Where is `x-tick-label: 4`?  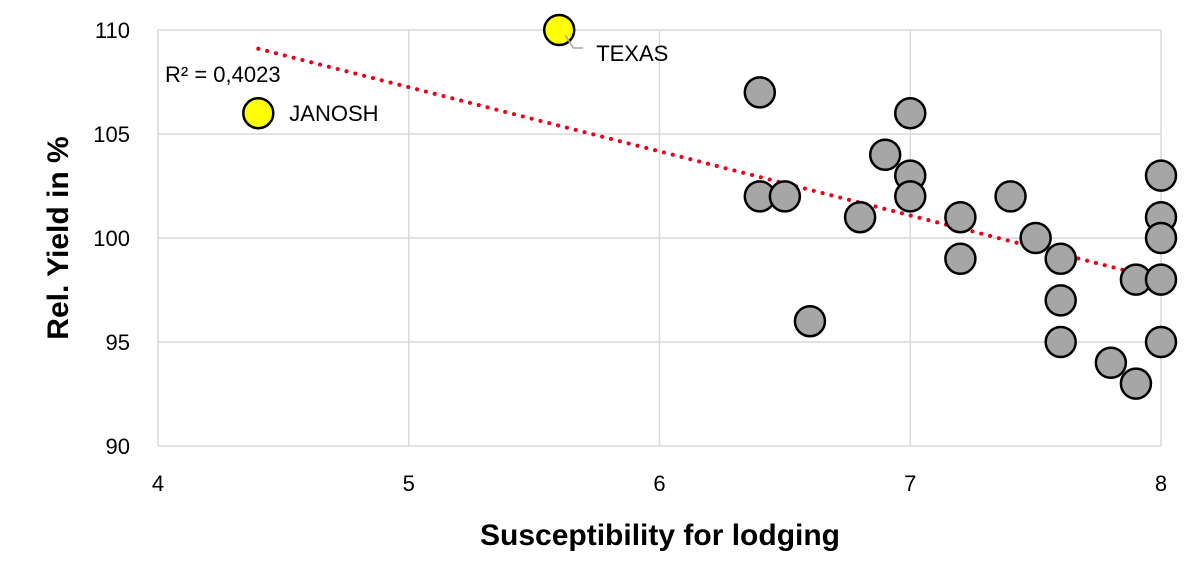 x-tick-label: 4 is located at coordinates (158, 483).